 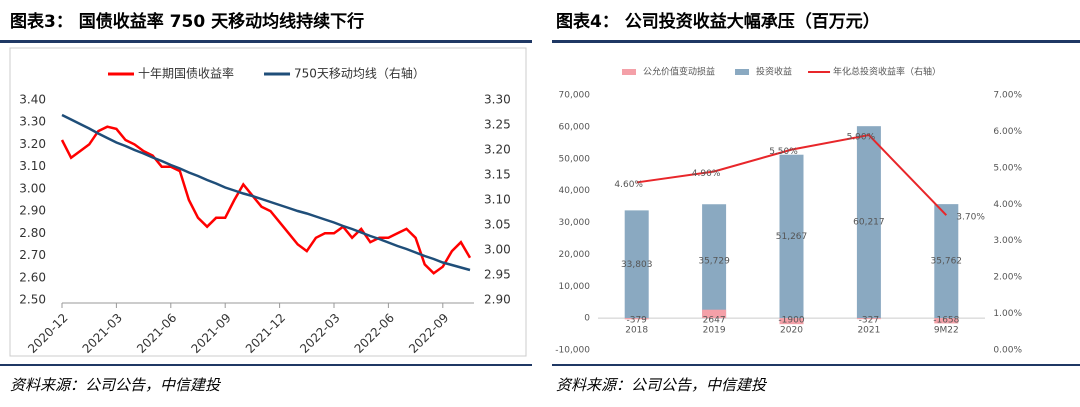 I want to click on y-tick-label: 0, so click(x=587, y=319).